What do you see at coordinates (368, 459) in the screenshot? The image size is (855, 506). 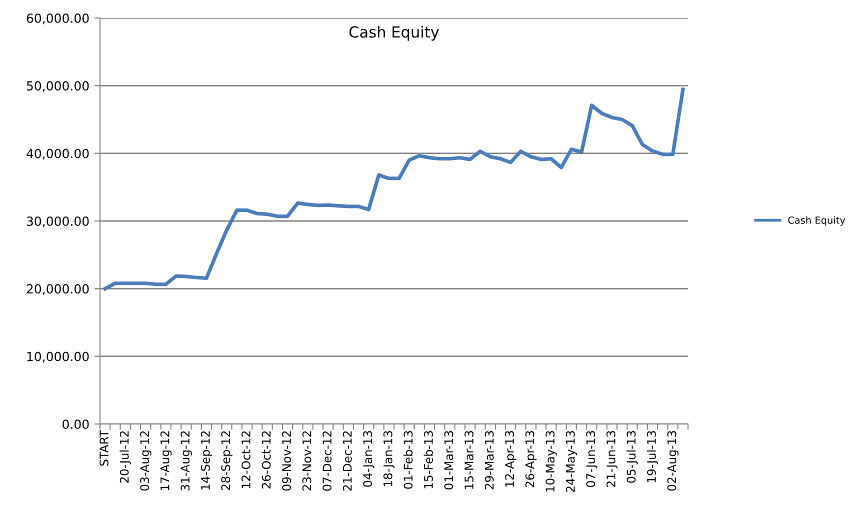 I see `x-tick-label: 04-Jan-13` at bounding box center [368, 459].